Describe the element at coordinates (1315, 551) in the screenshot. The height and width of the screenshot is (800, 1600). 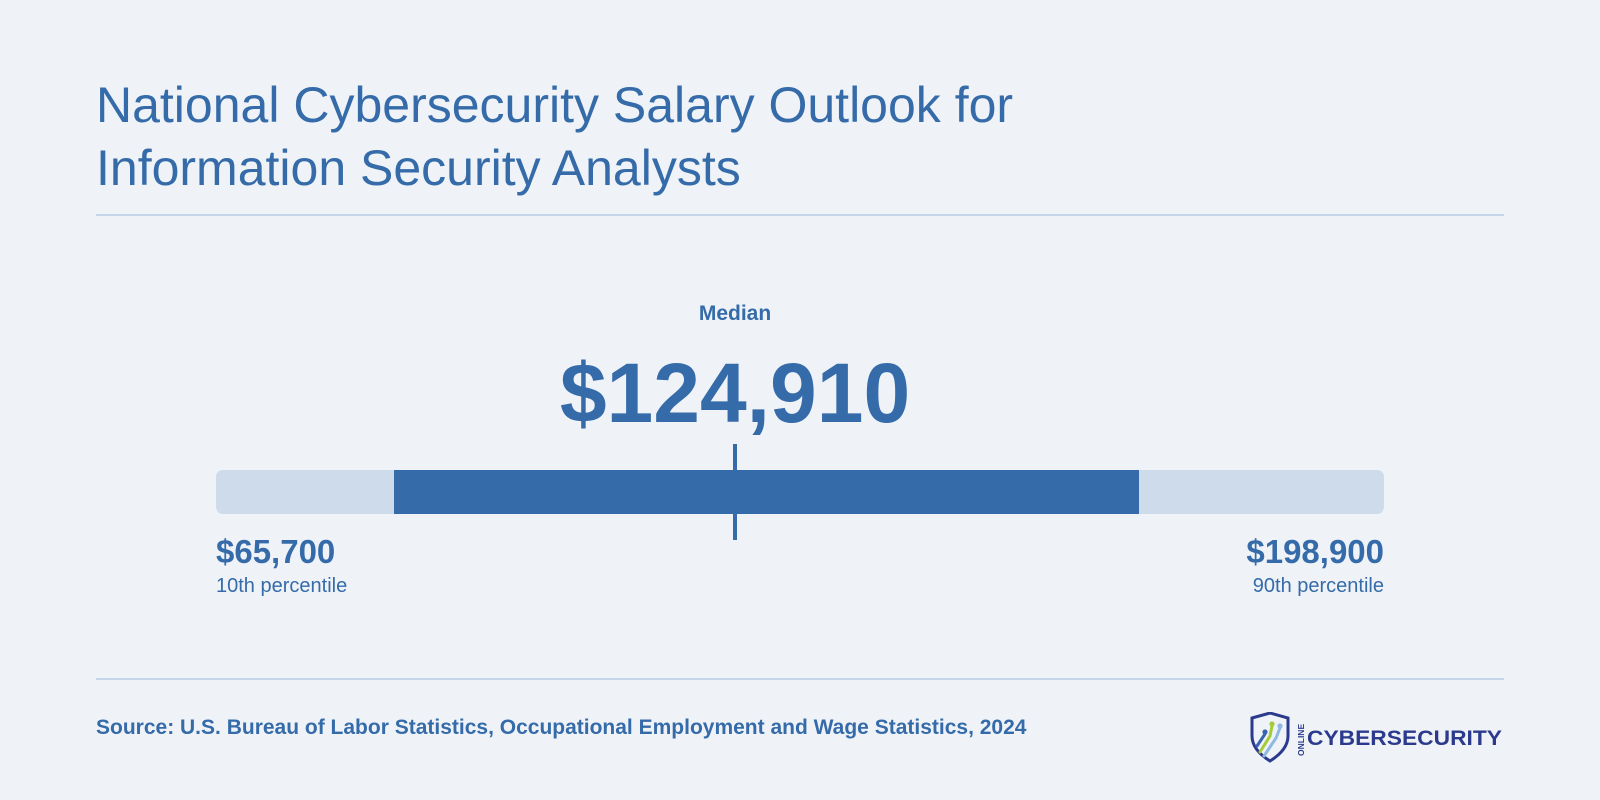
I see `high-amount: $198,900` at that location.